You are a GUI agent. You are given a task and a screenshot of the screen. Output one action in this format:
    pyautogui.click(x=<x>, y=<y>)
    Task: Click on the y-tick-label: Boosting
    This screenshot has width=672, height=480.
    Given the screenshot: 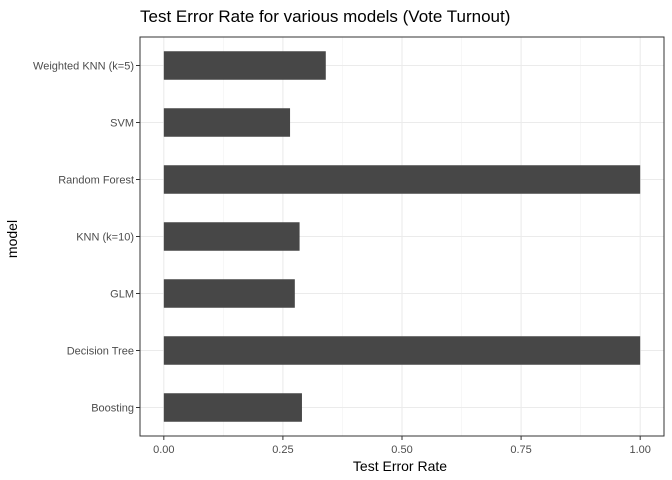 What is the action you would take?
    pyautogui.click(x=112, y=409)
    